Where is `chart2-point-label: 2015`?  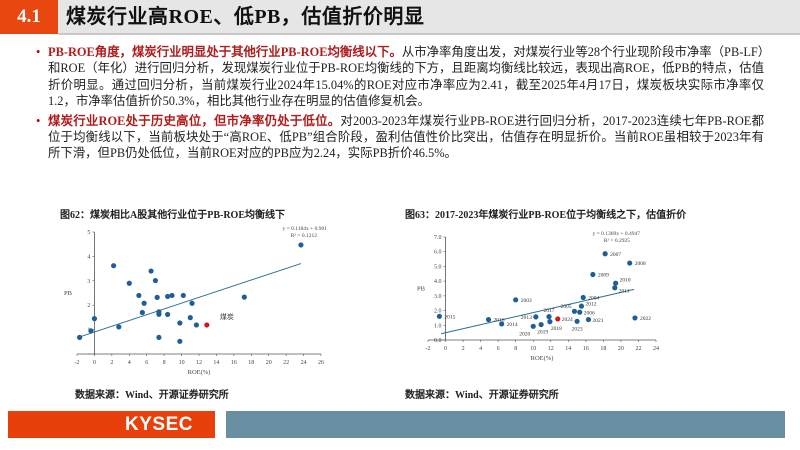 chart2-point-label: 2015 is located at coordinates (449, 317).